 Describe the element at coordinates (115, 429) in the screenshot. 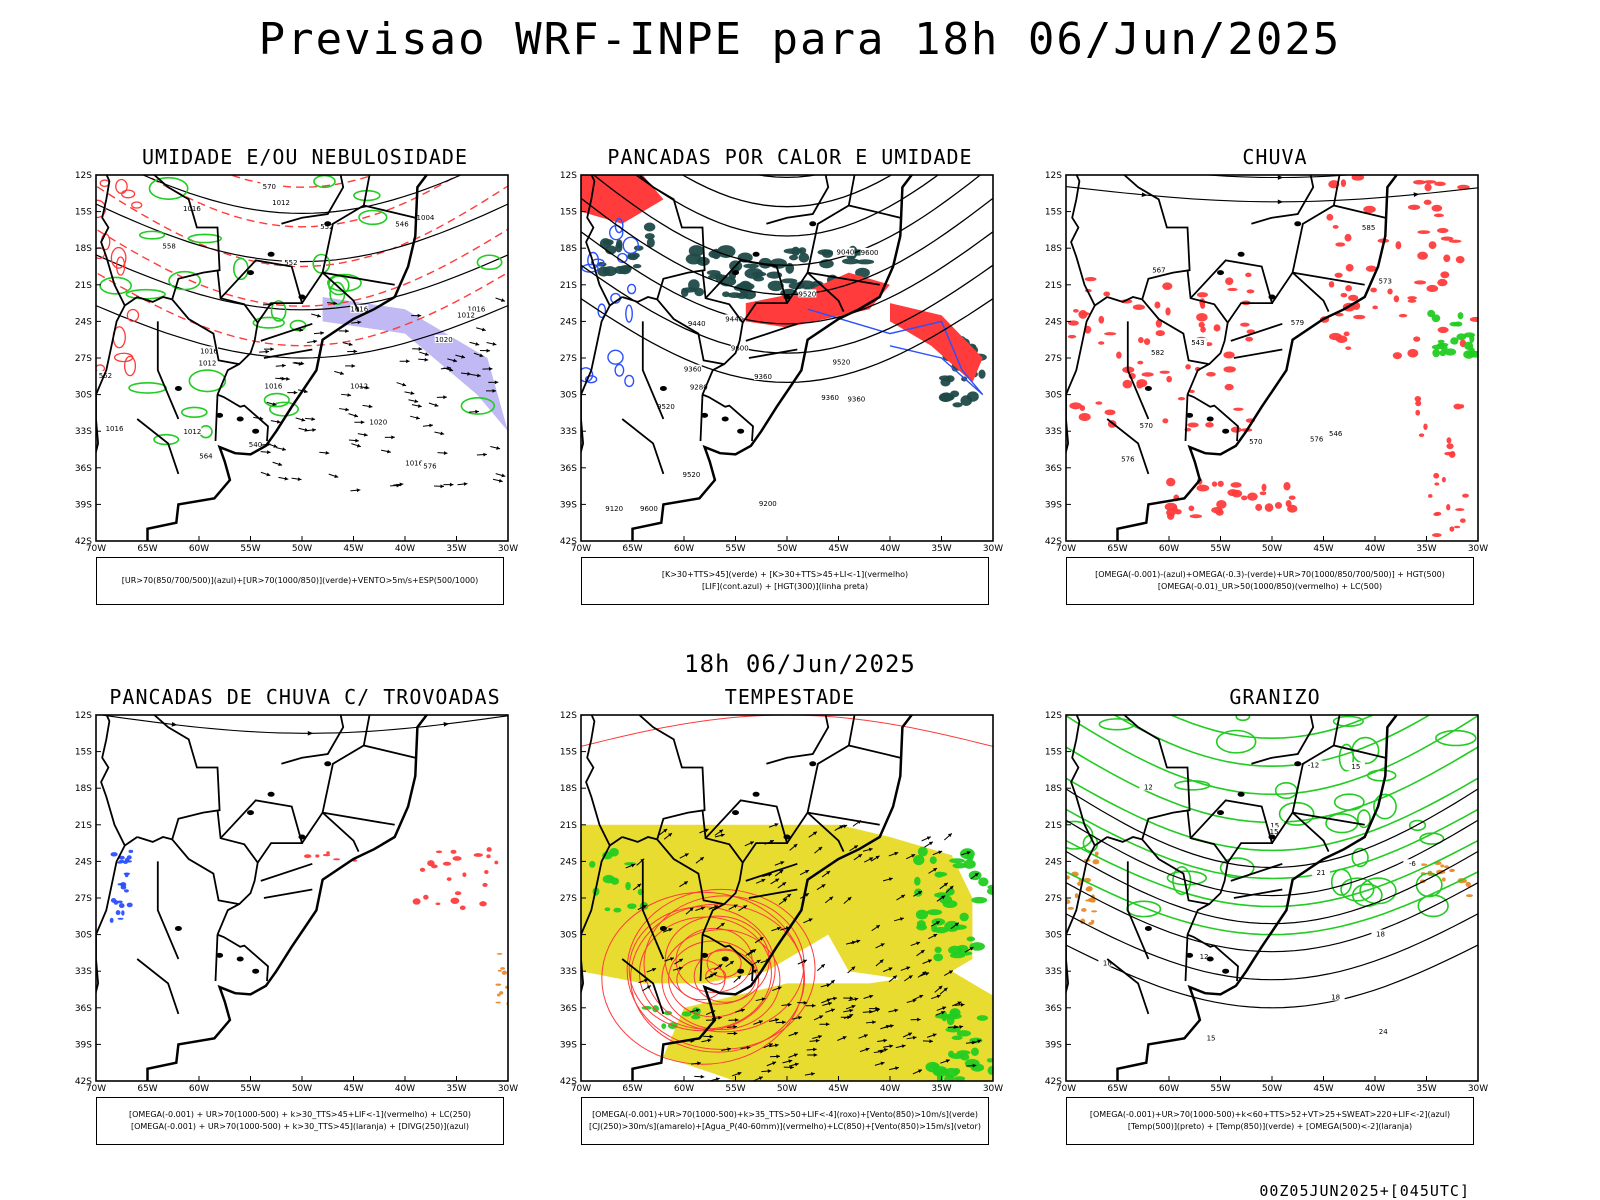

I see `contour-label: 1016` at that location.